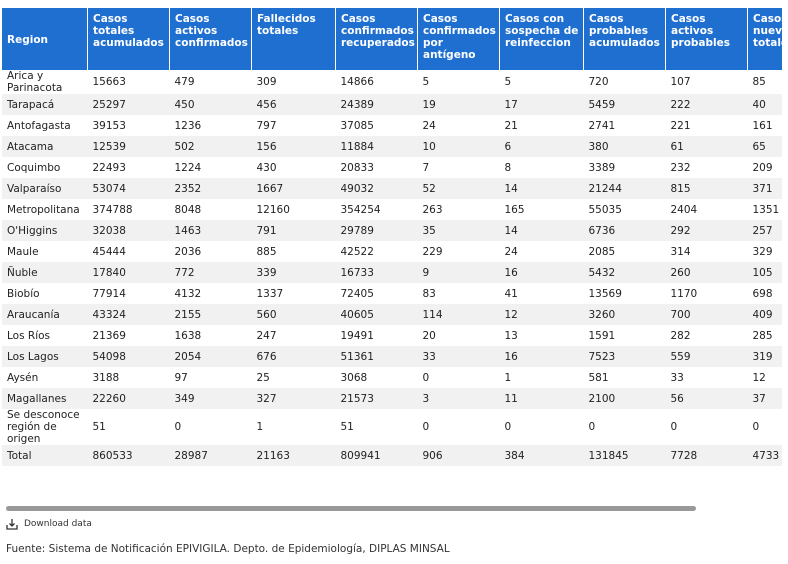 The width and height of the screenshot is (788, 564). Describe the element at coordinates (511, 125) in the screenshot. I see `value-cell: 21` at that location.